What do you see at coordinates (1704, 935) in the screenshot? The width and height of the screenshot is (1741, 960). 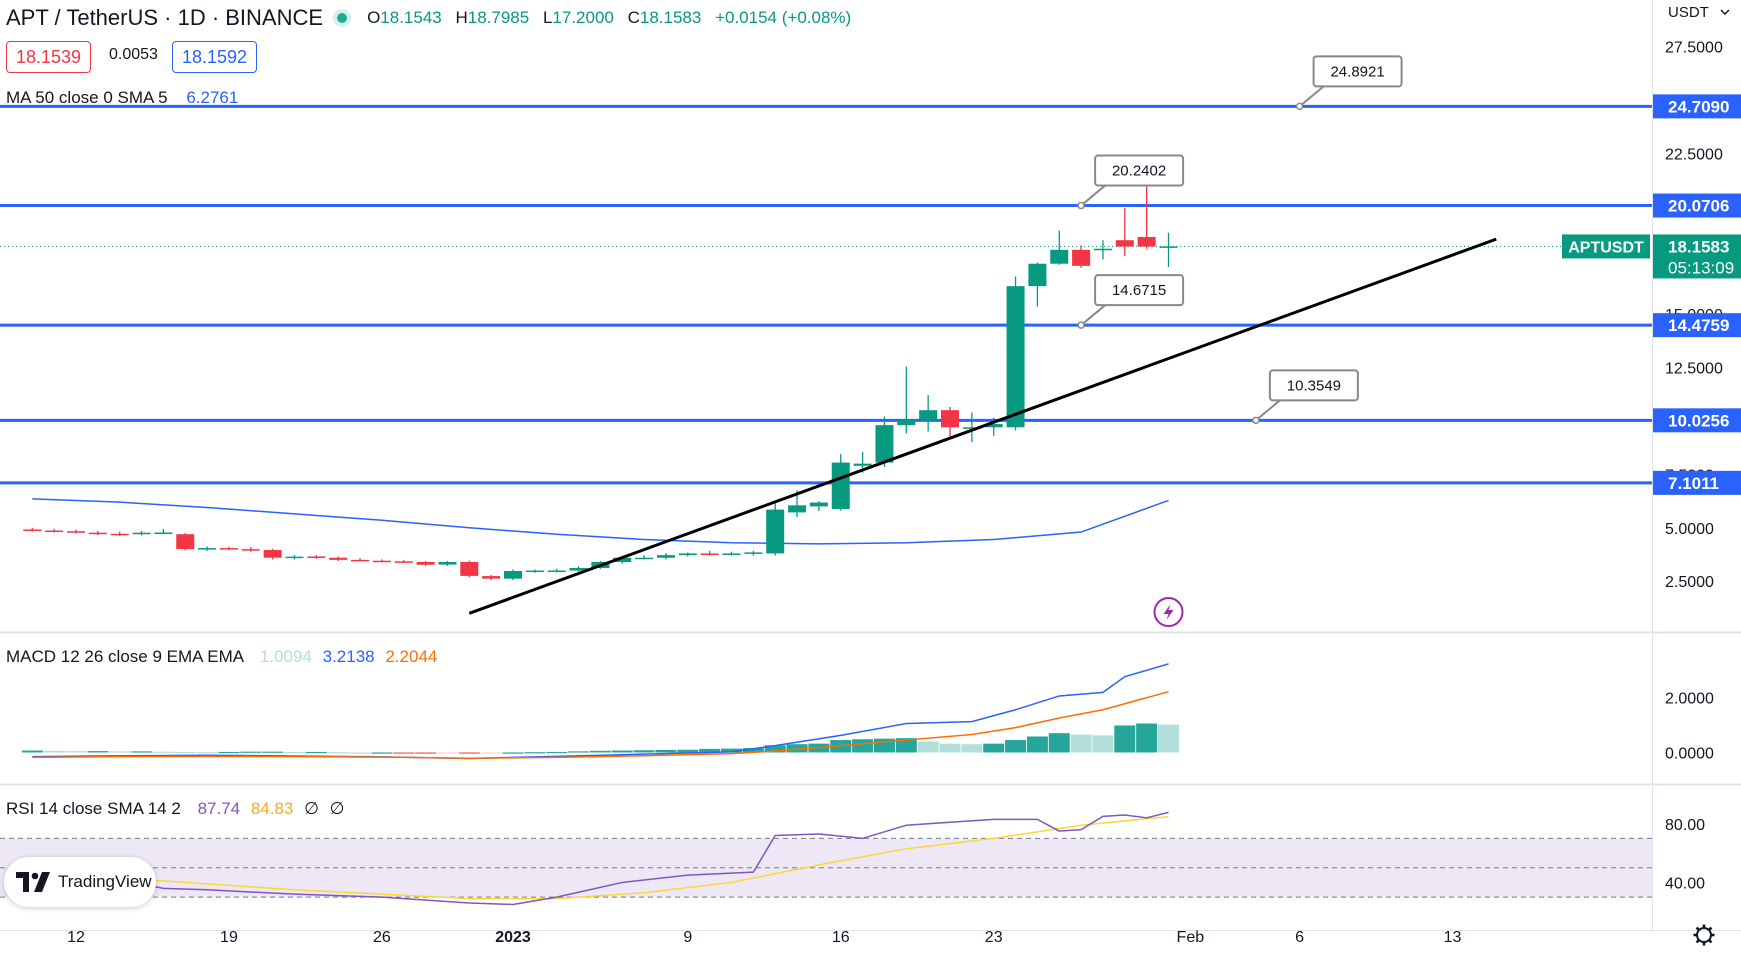 I see `settings-gear-icon` at bounding box center [1704, 935].